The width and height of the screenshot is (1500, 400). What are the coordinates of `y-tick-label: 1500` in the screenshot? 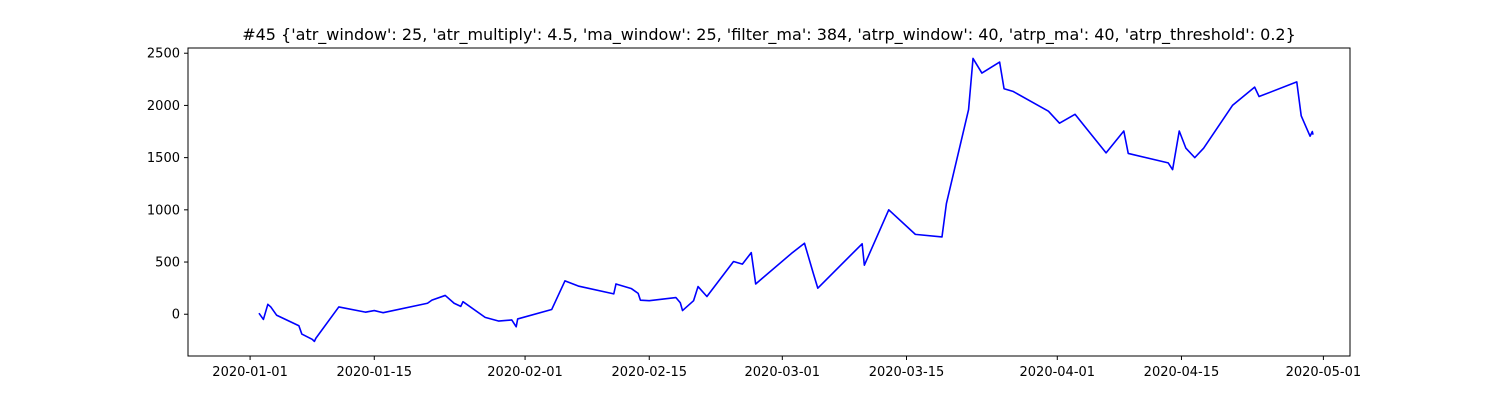 It's located at (163, 158).